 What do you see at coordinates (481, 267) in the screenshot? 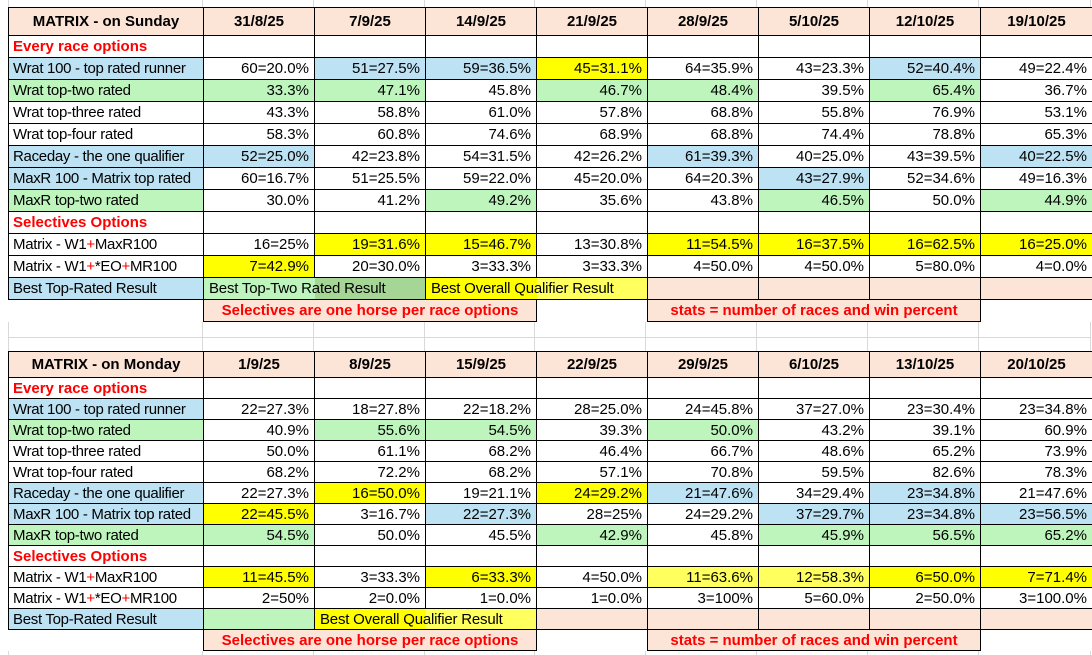
I see `value-cell: 3=33.3%` at bounding box center [481, 267].